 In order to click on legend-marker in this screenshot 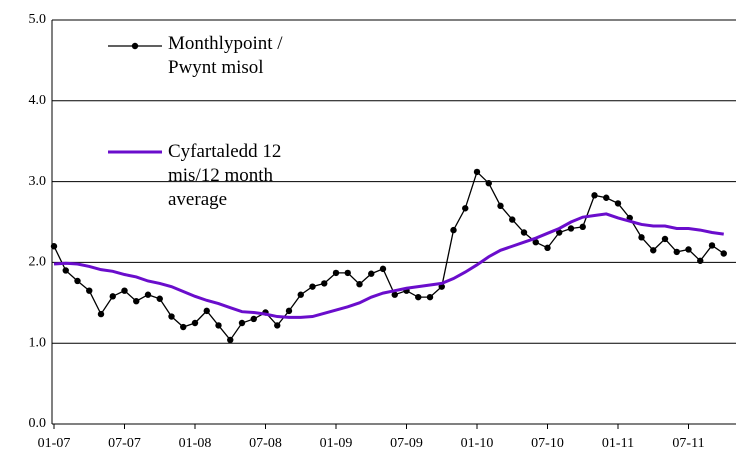, I will do `click(135, 46)`.